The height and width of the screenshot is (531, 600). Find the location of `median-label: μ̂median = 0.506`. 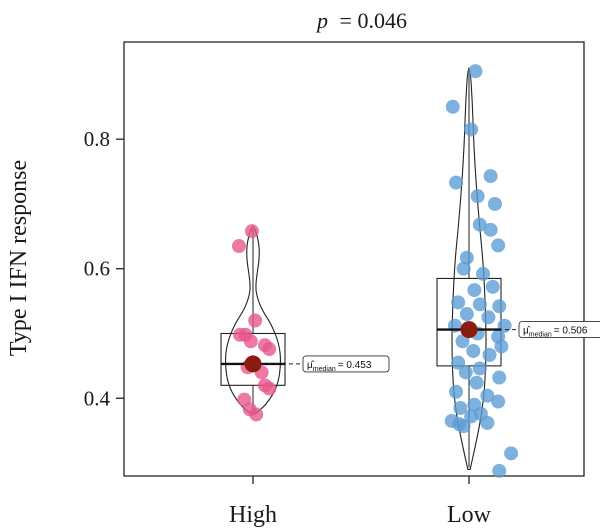

median-label: μ̂median = 0.506 is located at coordinates (555, 332).